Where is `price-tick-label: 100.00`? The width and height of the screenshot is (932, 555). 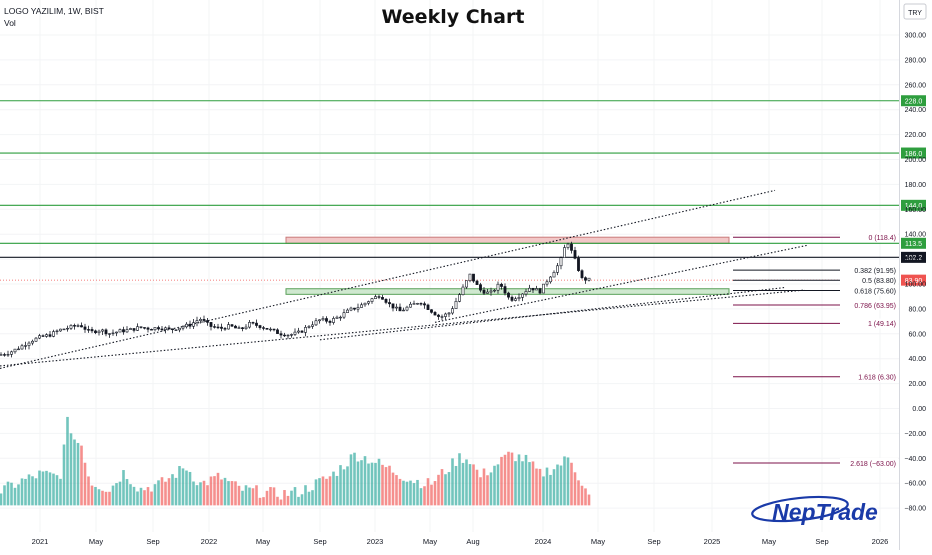 price-tick-label: 100.00 is located at coordinates (916, 285).